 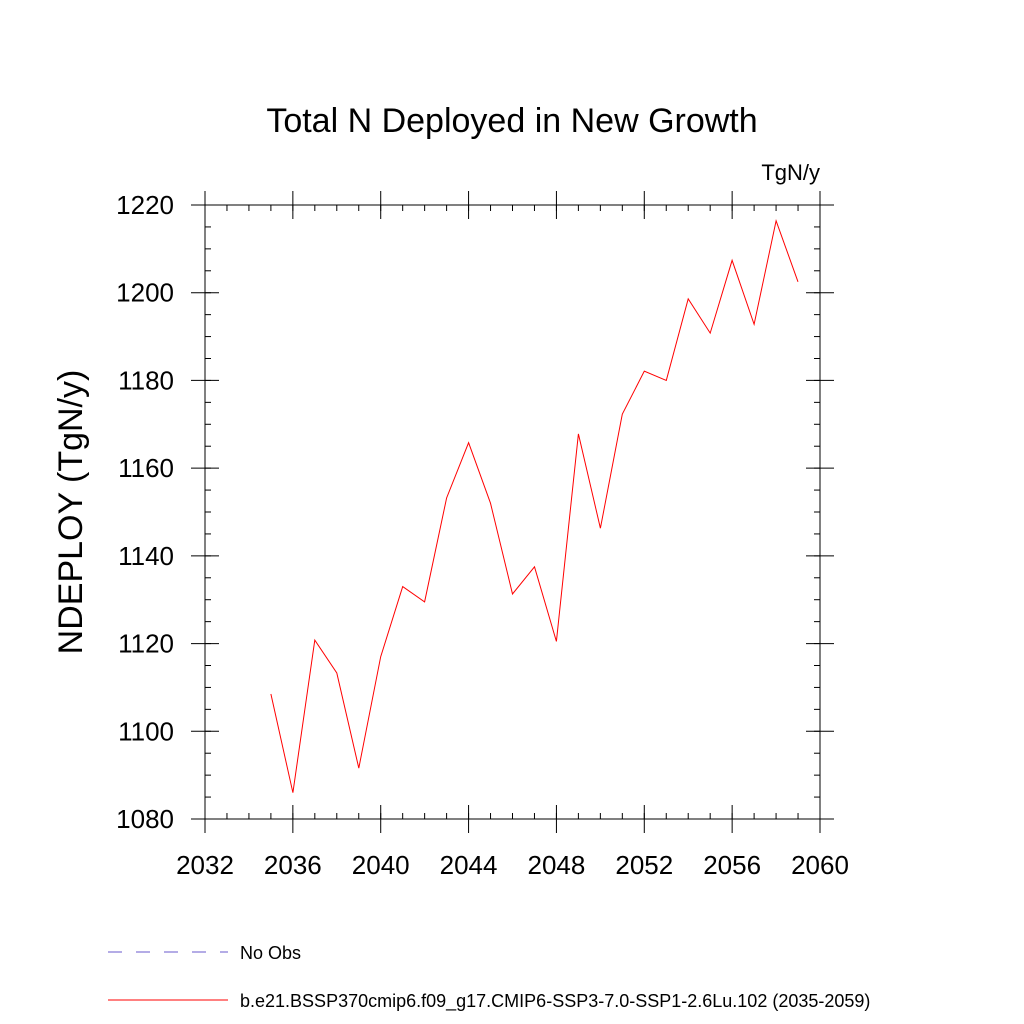 What do you see at coordinates (205, 865) in the screenshot?
I see `x-tick-label: 2032` at bounding box center [205, 865].